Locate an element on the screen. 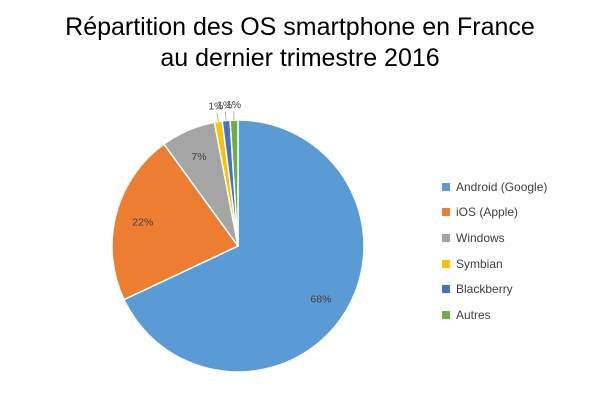 Image resolution: width=600 pixels, height=400 pixels. legend-label: Windows is located at coordinates (480, 237).